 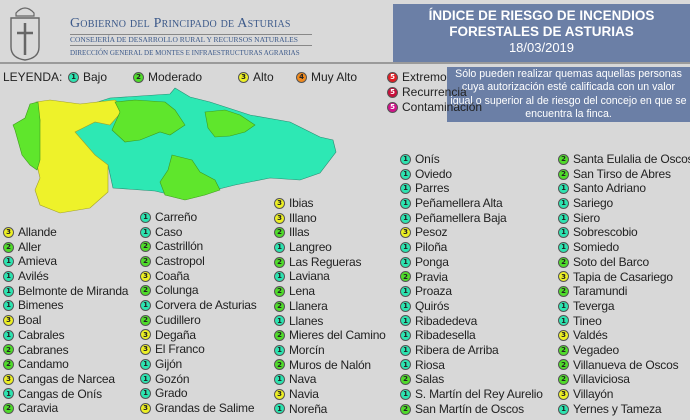 I want to click on municipality-item: 3 Pesoz, so click(x=471, y=232).